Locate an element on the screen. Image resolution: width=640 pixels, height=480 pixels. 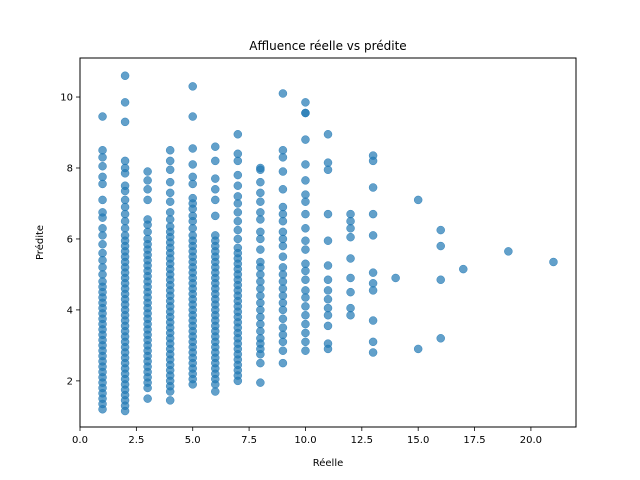
x-tick-label: 2.5 is located at coordinates (136, 440).